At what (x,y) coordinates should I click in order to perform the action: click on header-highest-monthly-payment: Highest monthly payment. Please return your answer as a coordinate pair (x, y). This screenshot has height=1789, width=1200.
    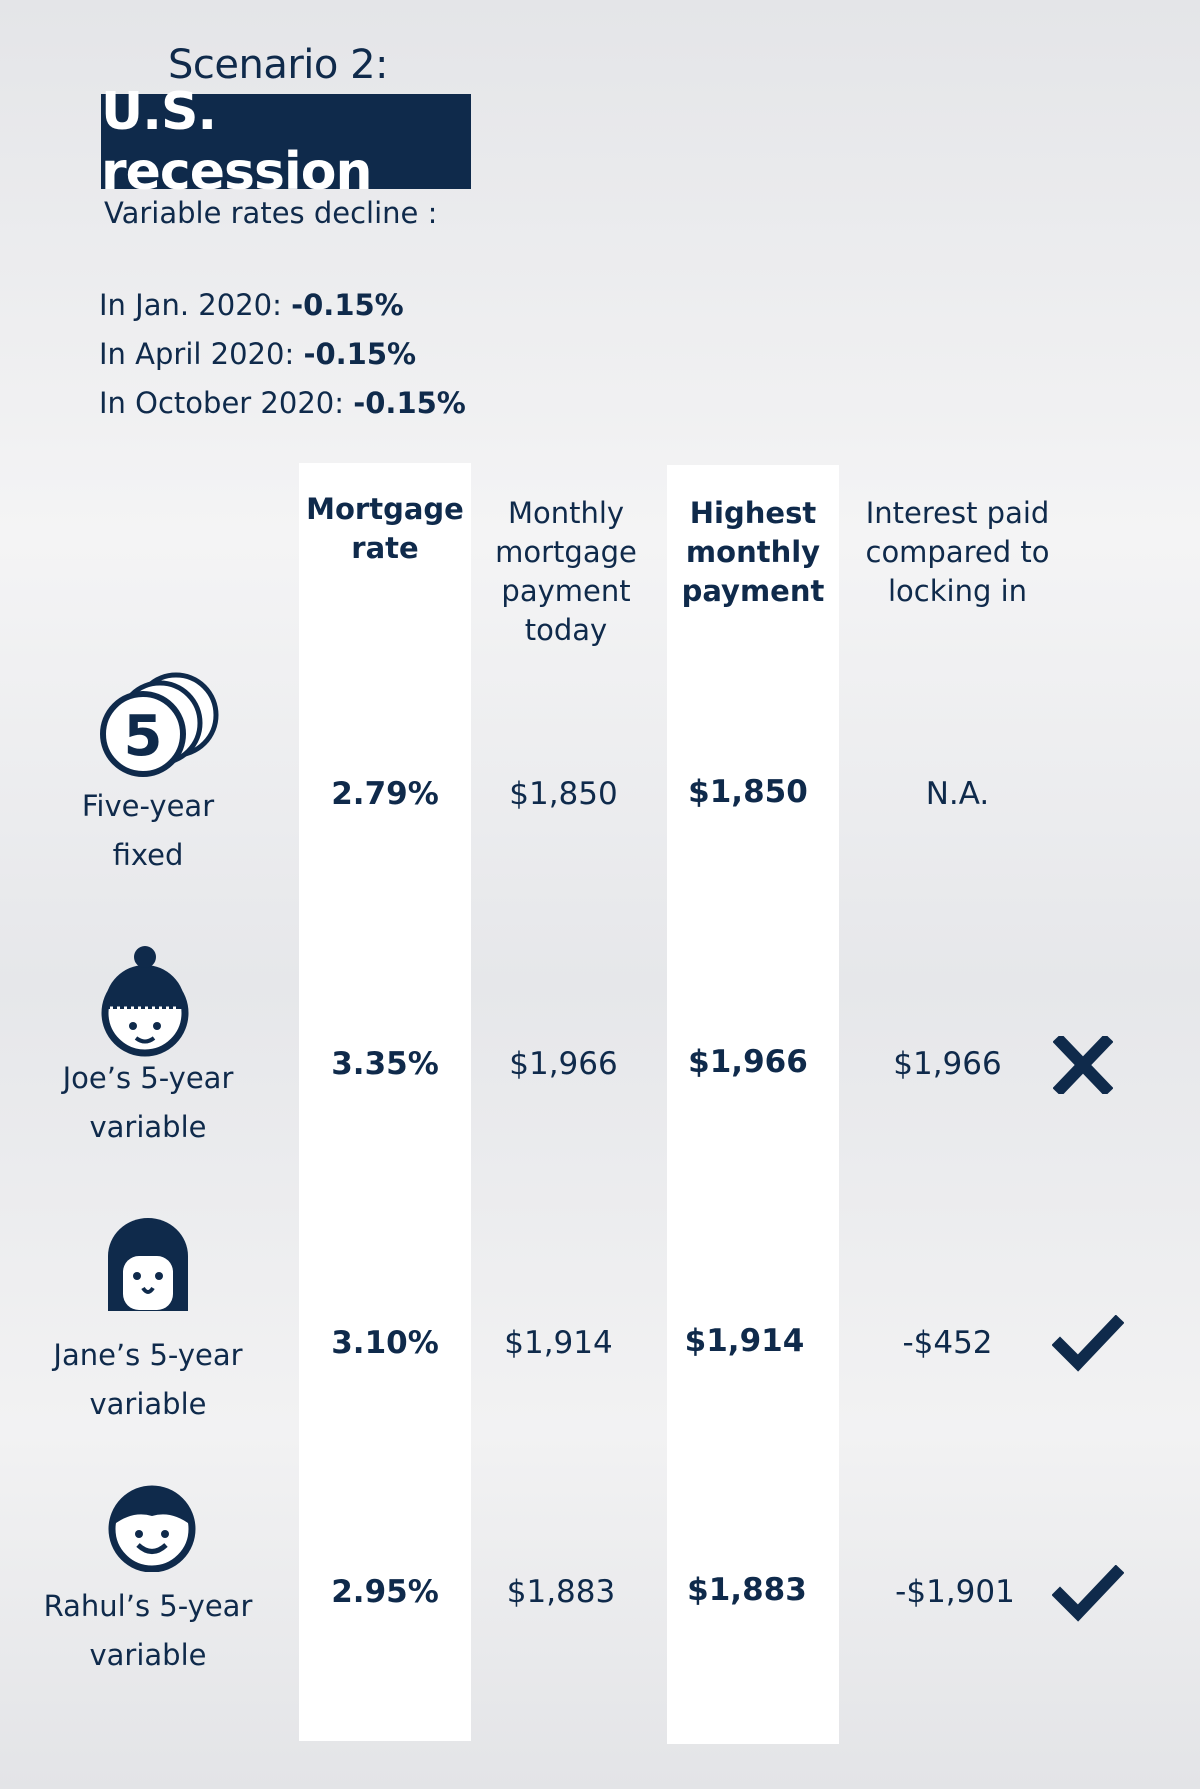
    Looking at the image, I should click on (753, 552).